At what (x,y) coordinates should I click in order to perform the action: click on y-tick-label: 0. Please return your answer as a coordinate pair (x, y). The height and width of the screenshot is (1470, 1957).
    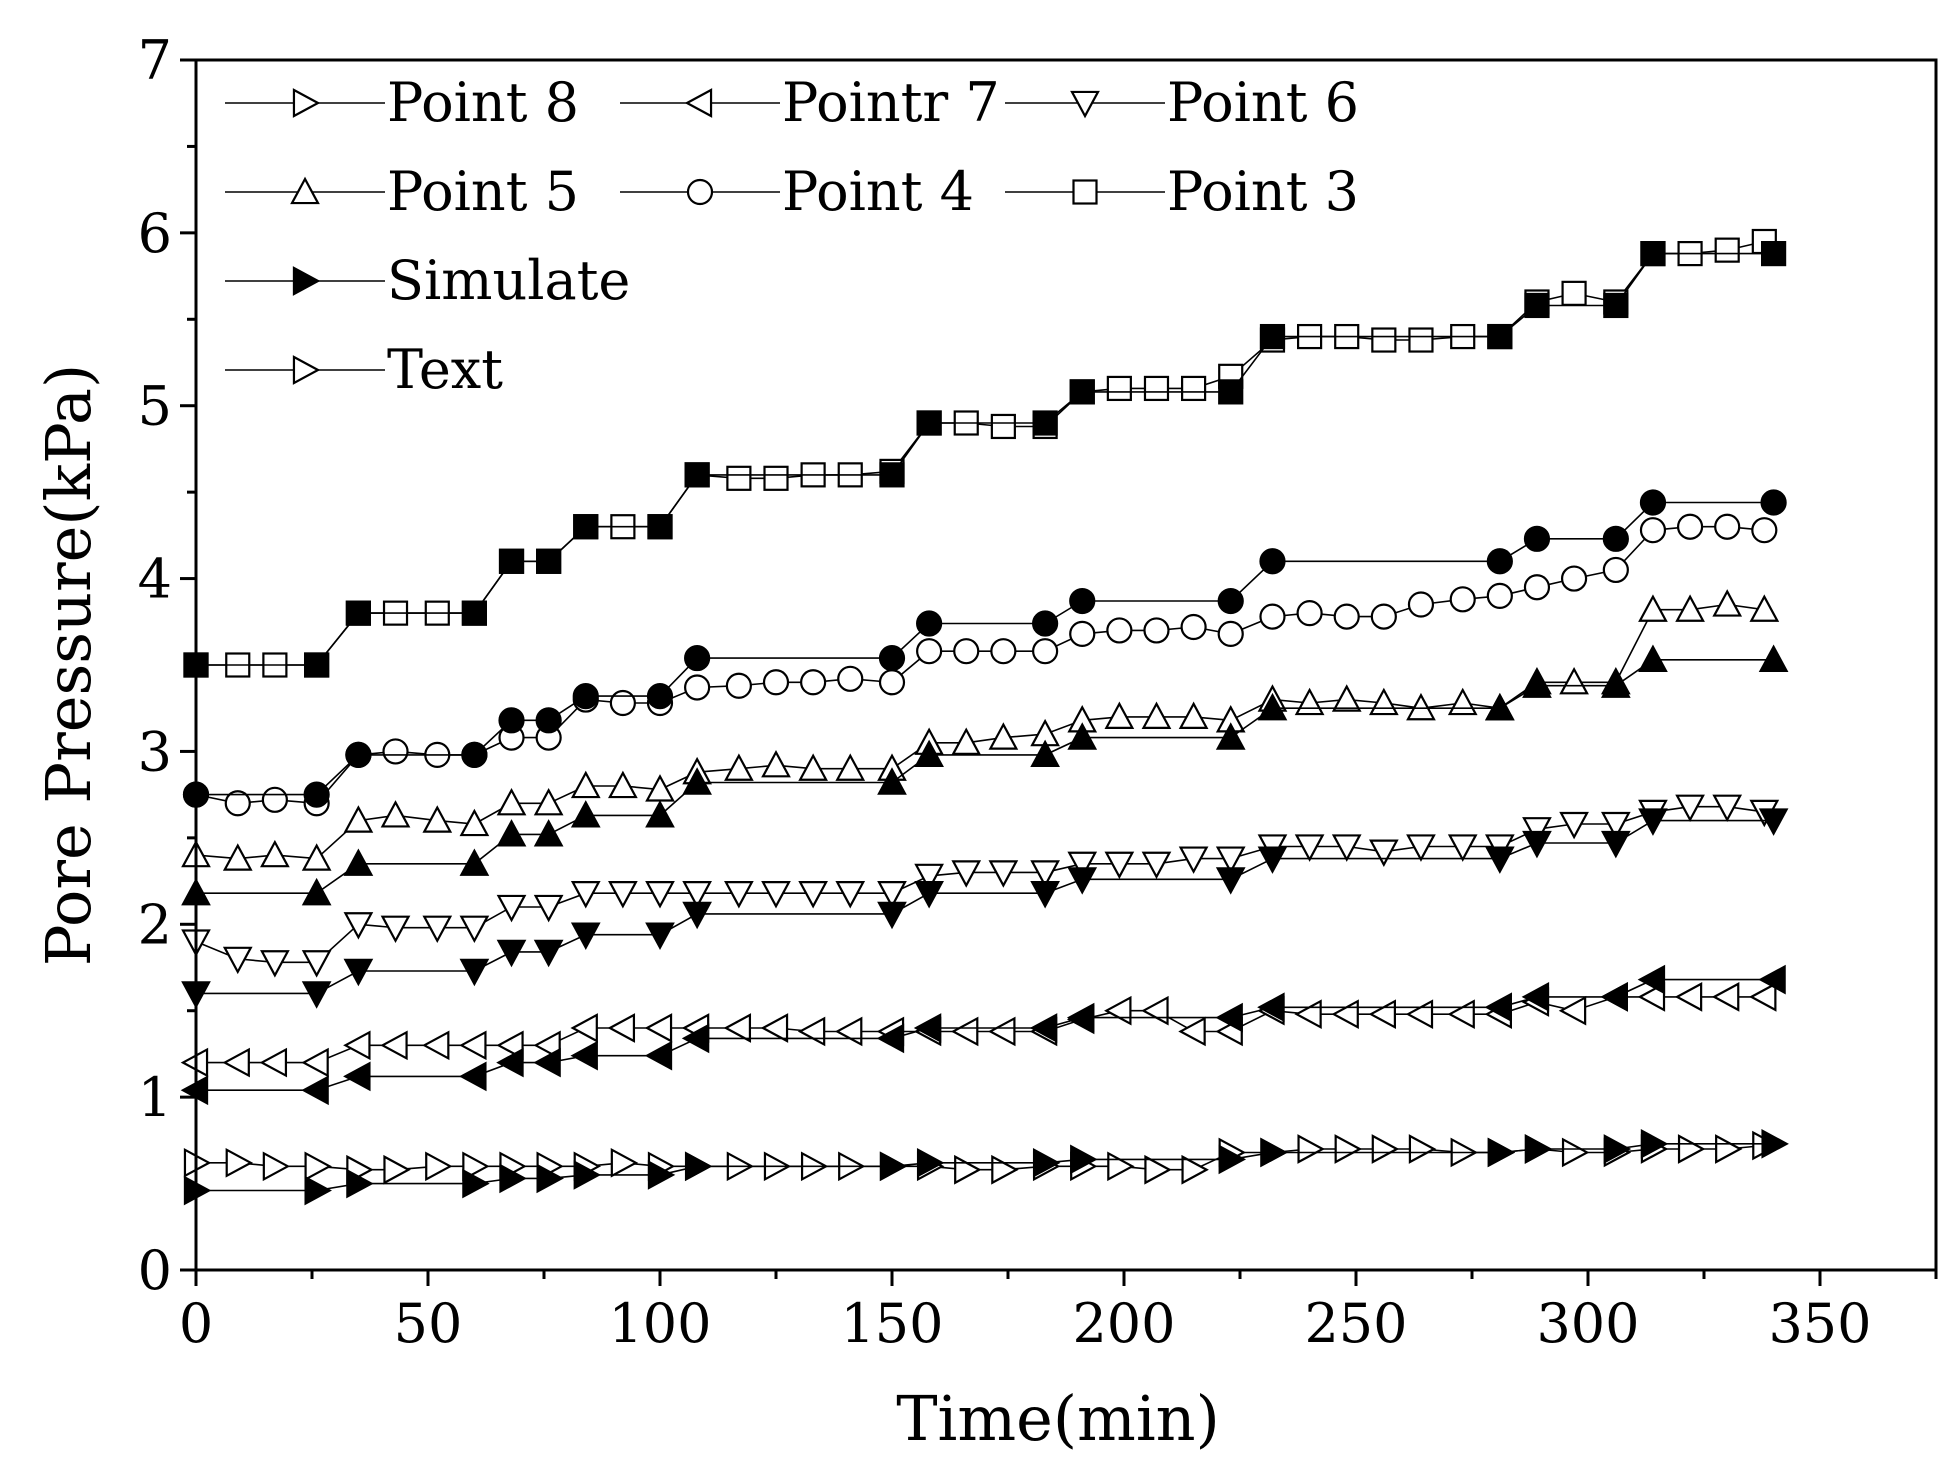
    Looking at the image, I should click on (155, 1270).